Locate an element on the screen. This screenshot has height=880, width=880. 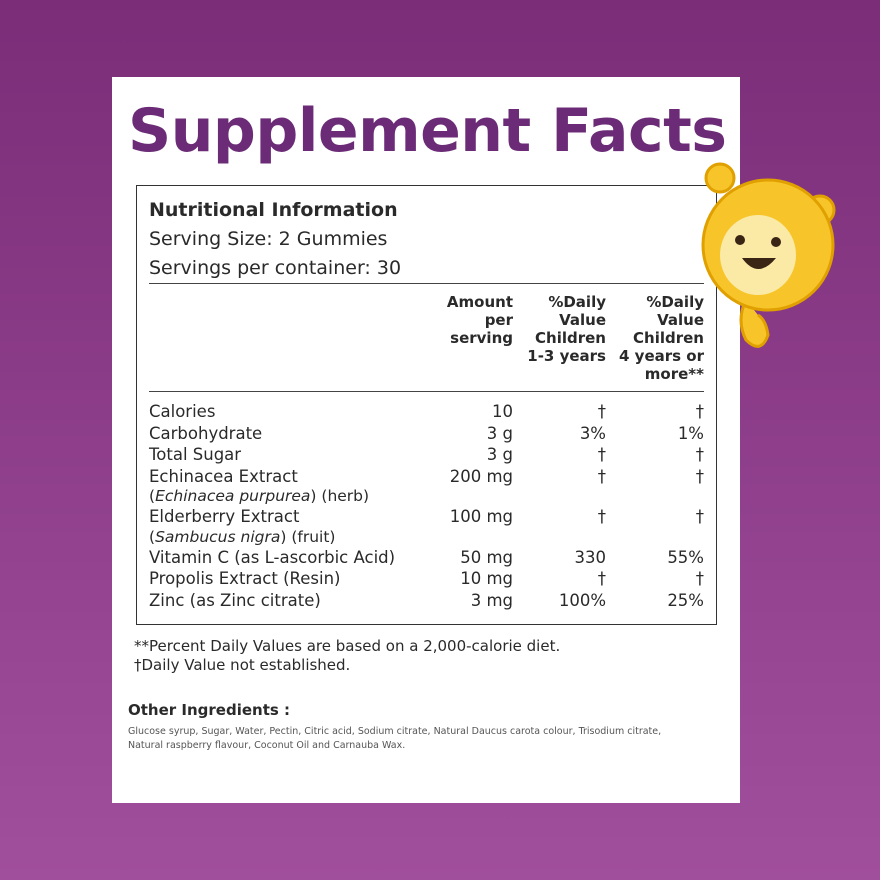
column-header-line: Amount is located at coordinates (479, 302).